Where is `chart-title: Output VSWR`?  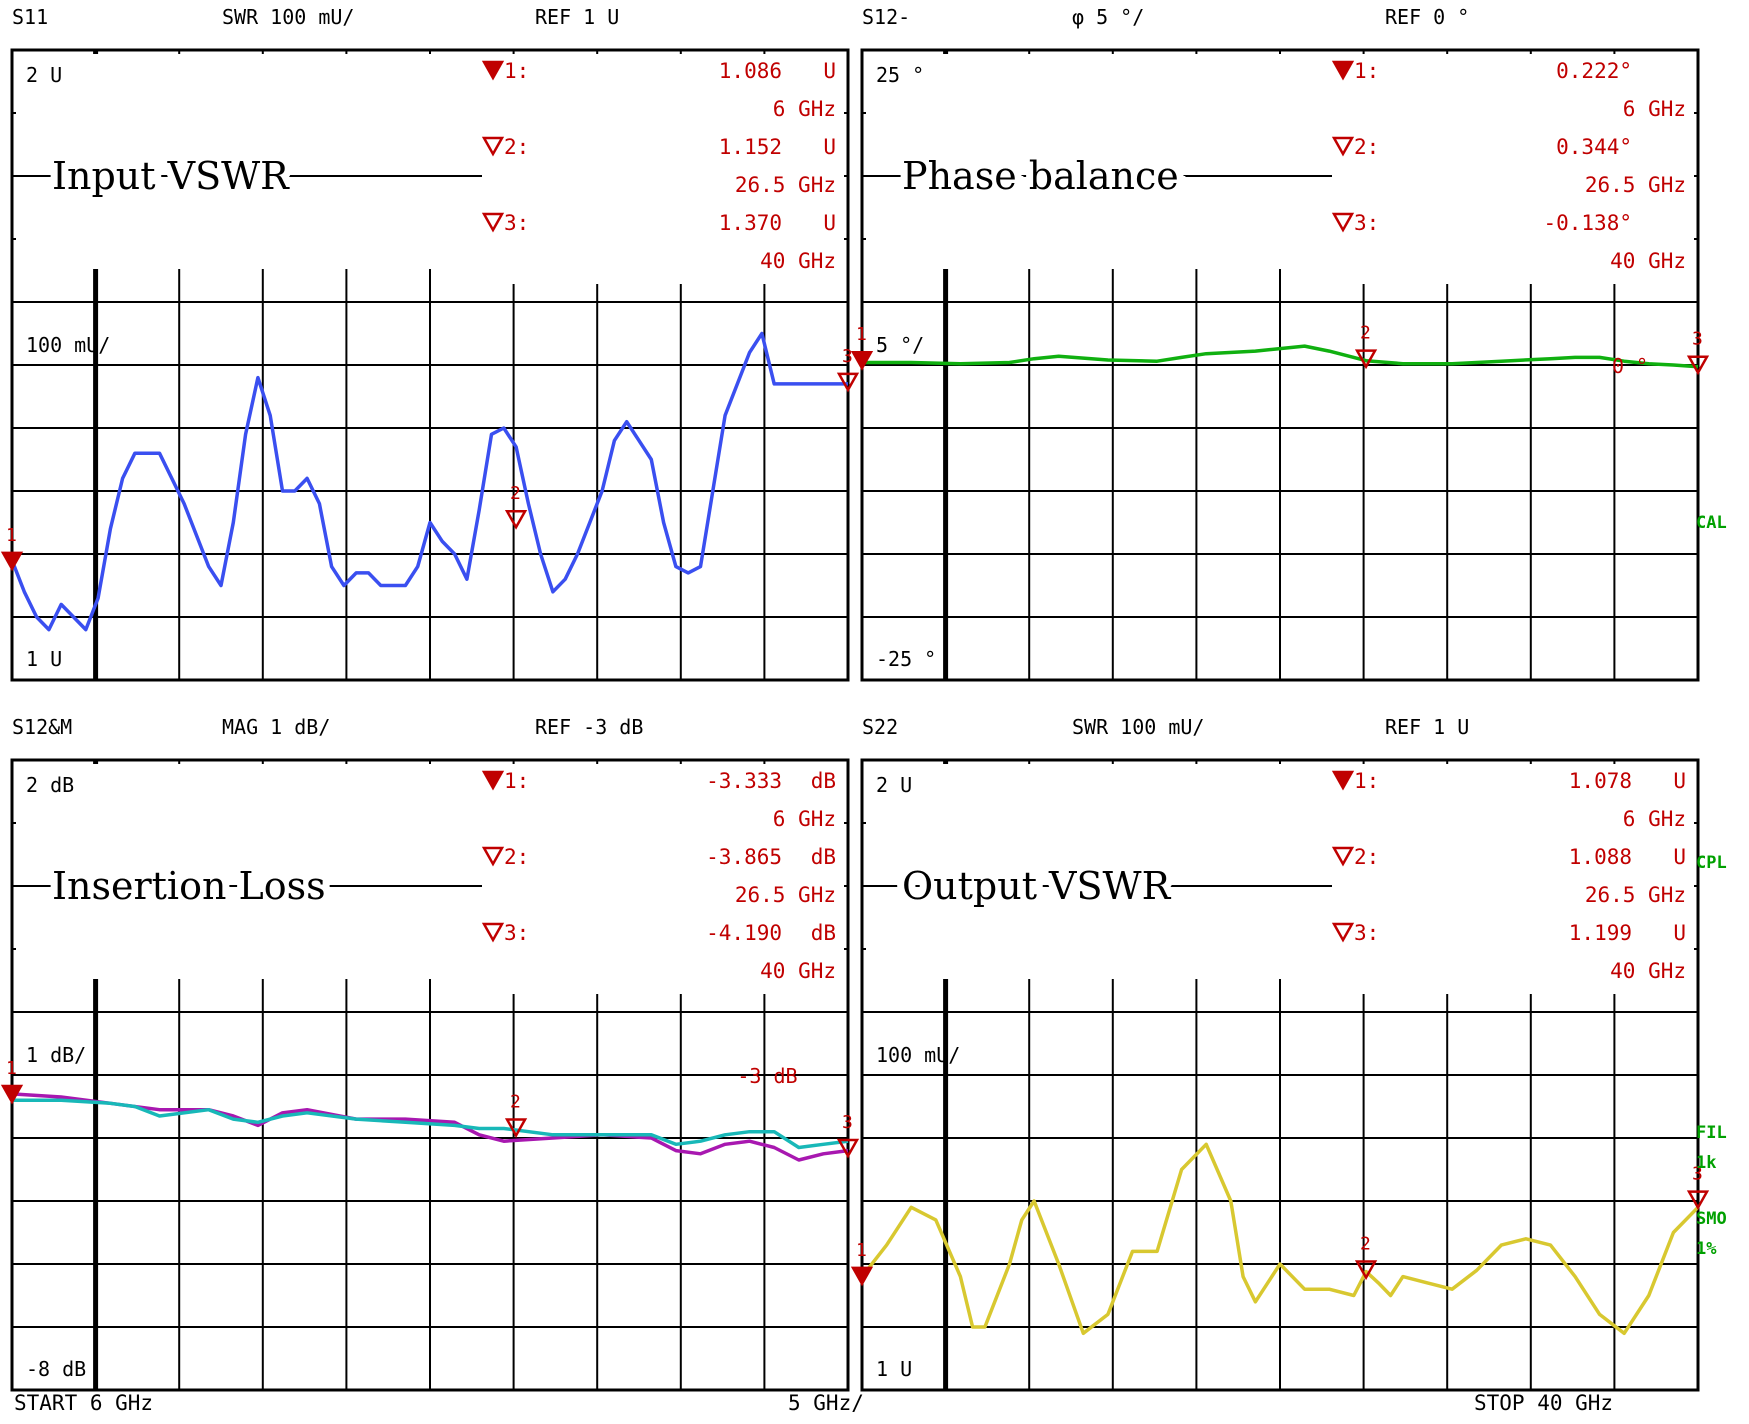 chart-title: Output VSWR is located at coordinates (1037, 886).